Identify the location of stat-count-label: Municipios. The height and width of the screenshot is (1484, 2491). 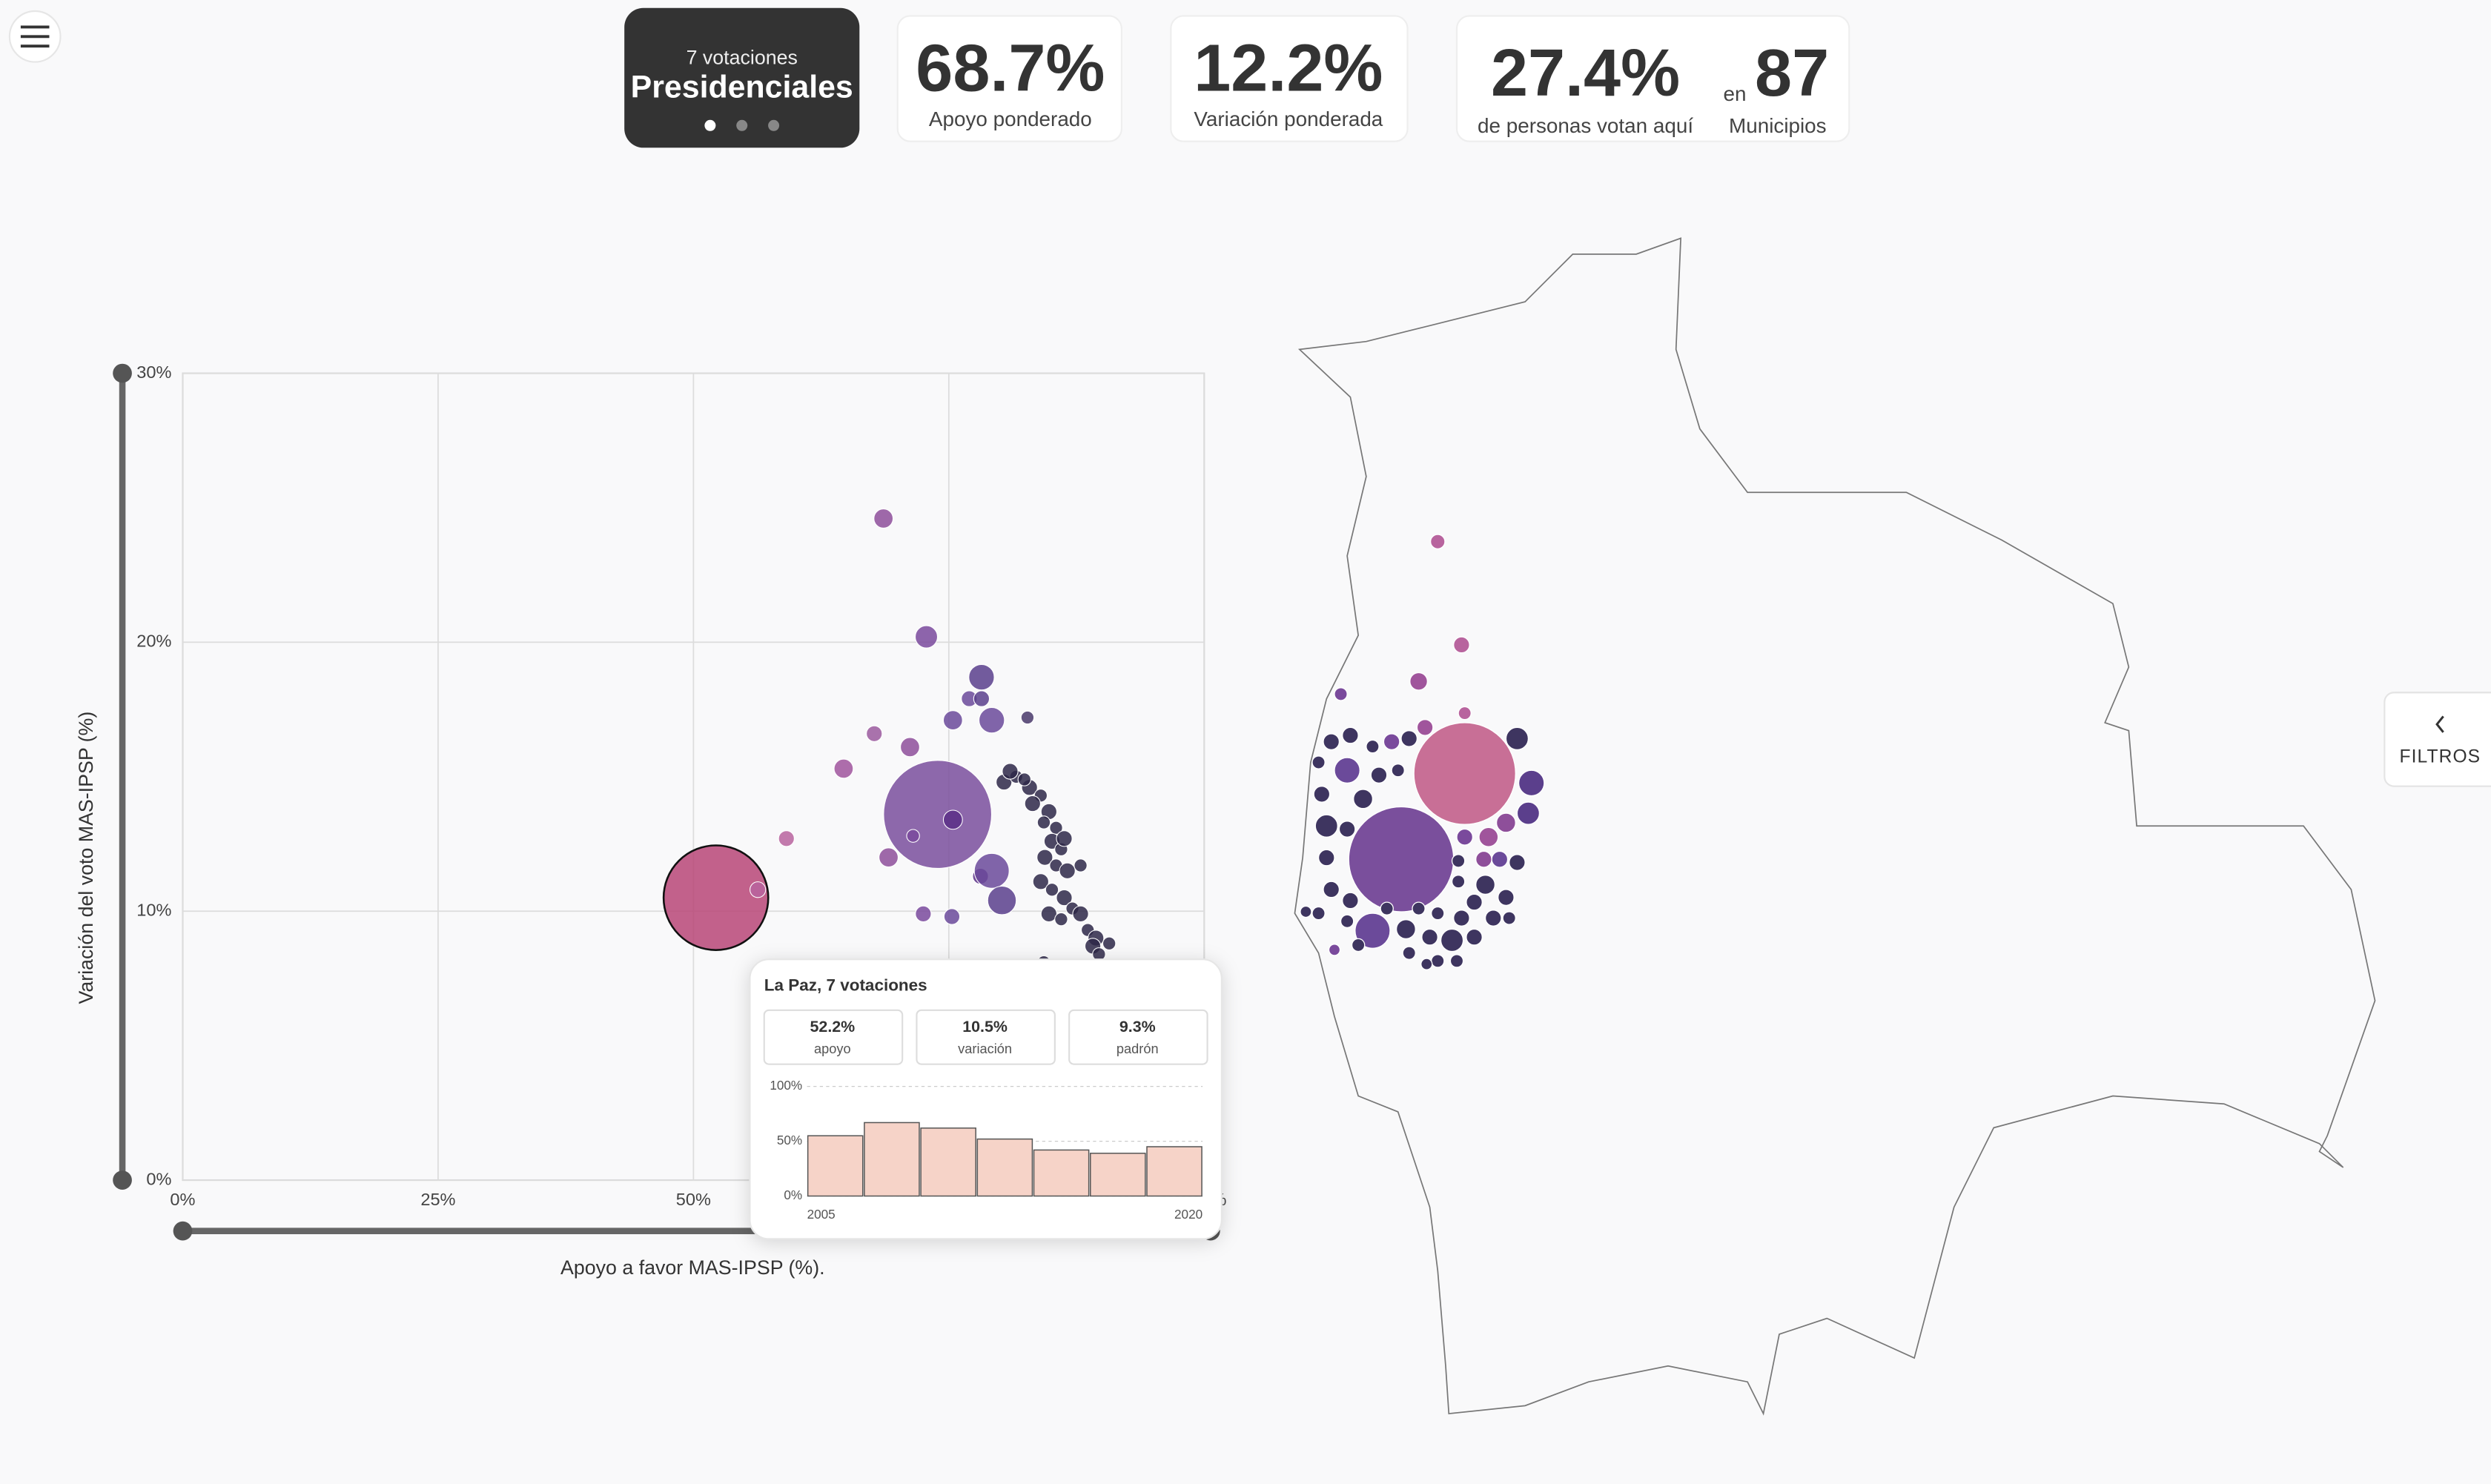
(1778, 125).